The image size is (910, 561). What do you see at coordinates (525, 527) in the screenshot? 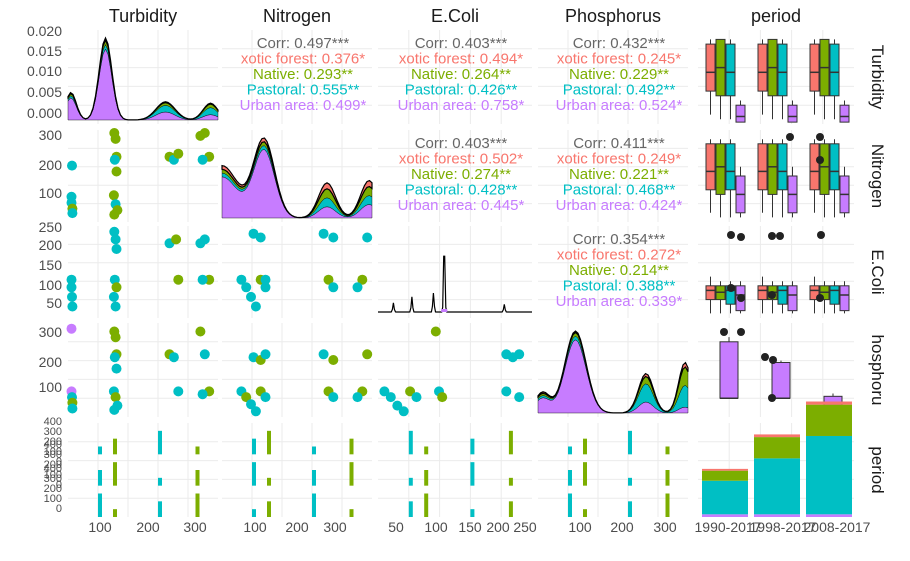
I see `x-tick-label: 250` at bounding box center [525, 527].